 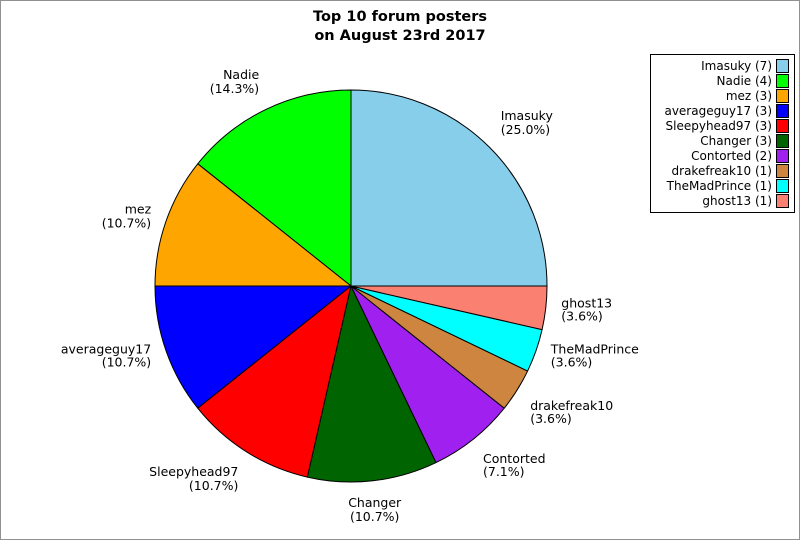 I want to click on legend-item-Sleepyhead97: Sleepyhead97 (3), so click(x=722, y=125).